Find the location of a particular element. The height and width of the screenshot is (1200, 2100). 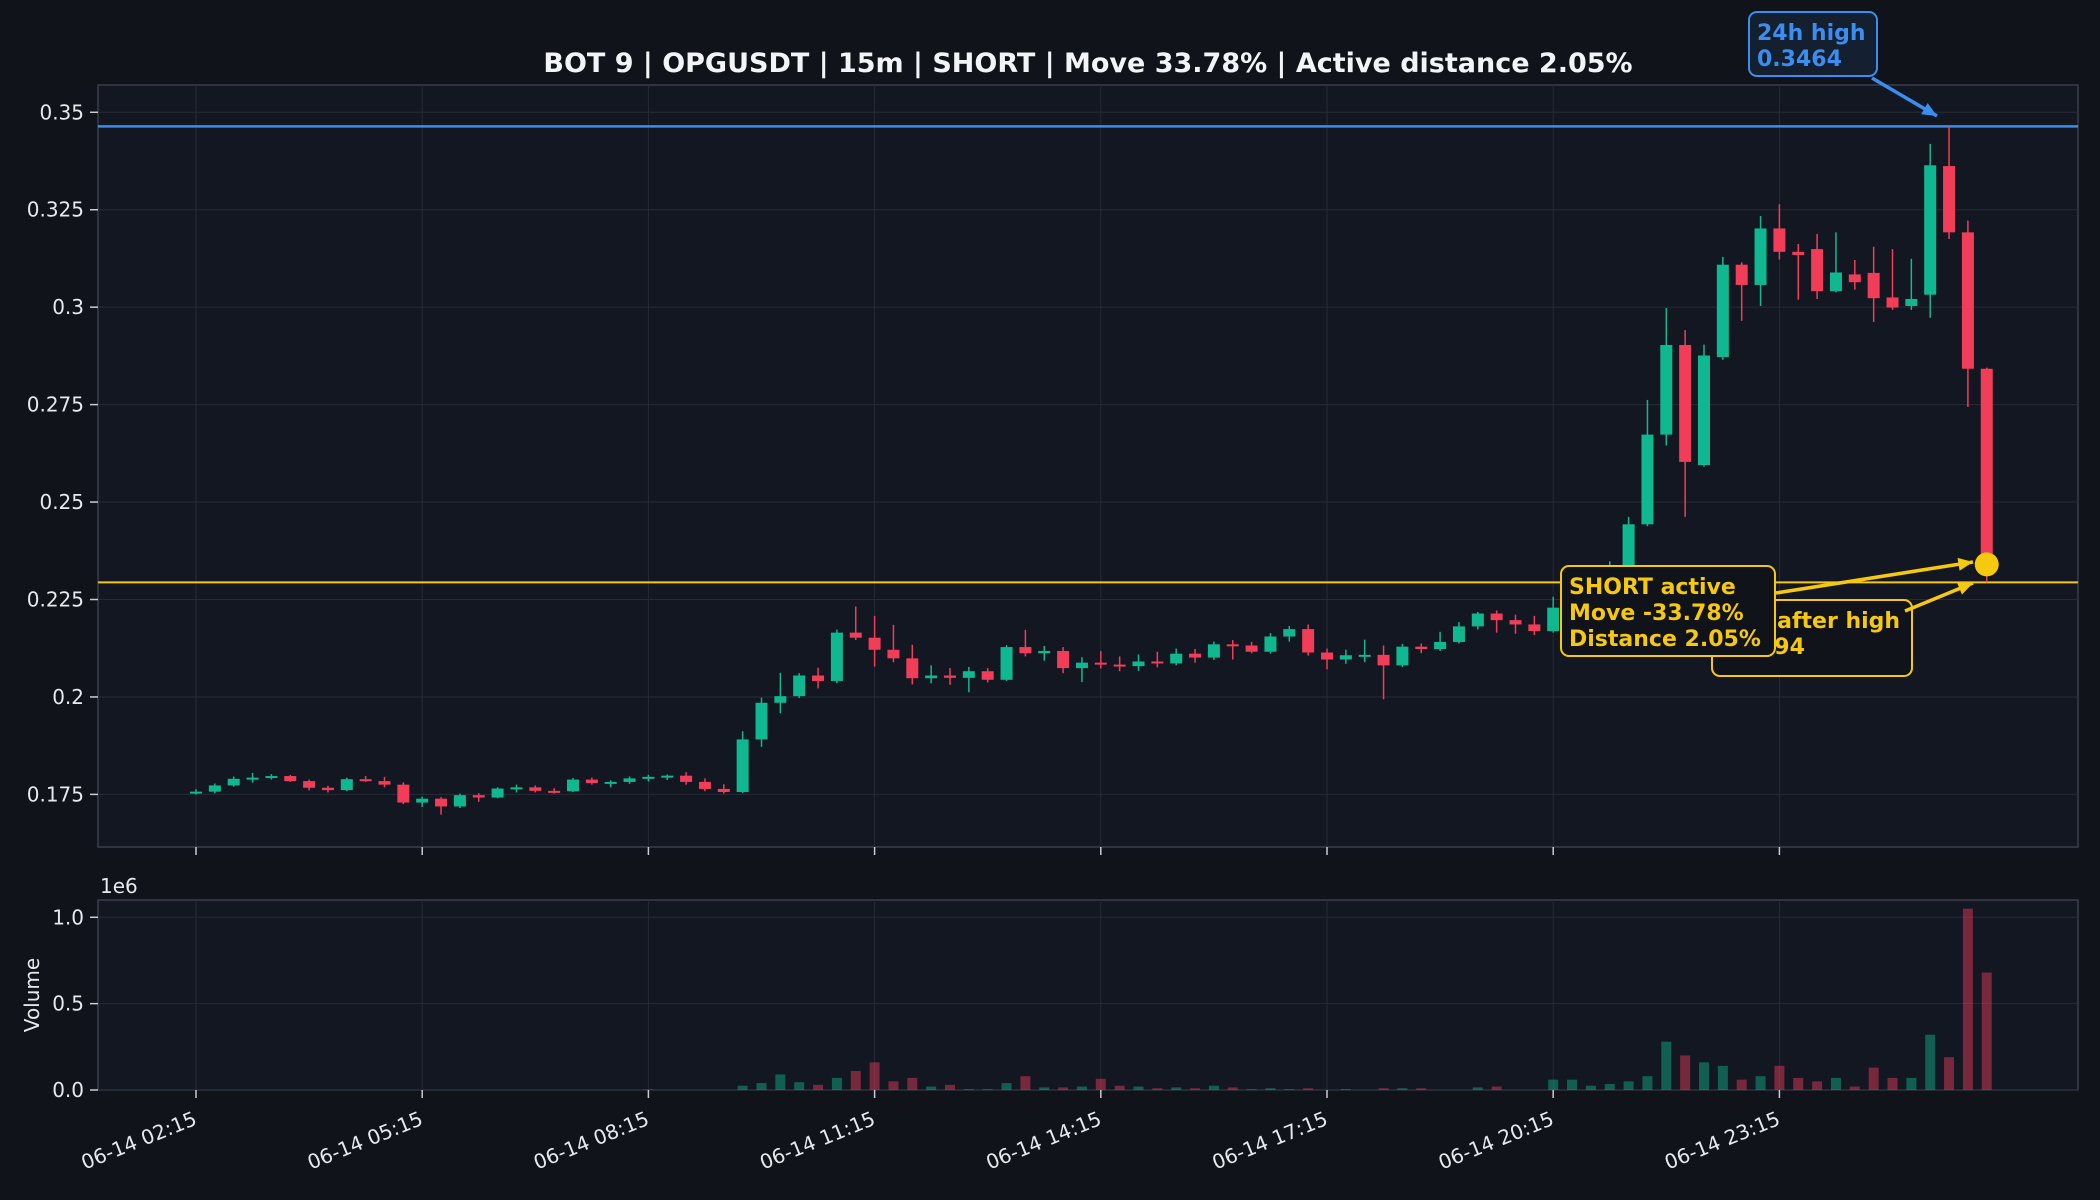

price-tick-label: 0.175 is located at coordinates (55, 794).